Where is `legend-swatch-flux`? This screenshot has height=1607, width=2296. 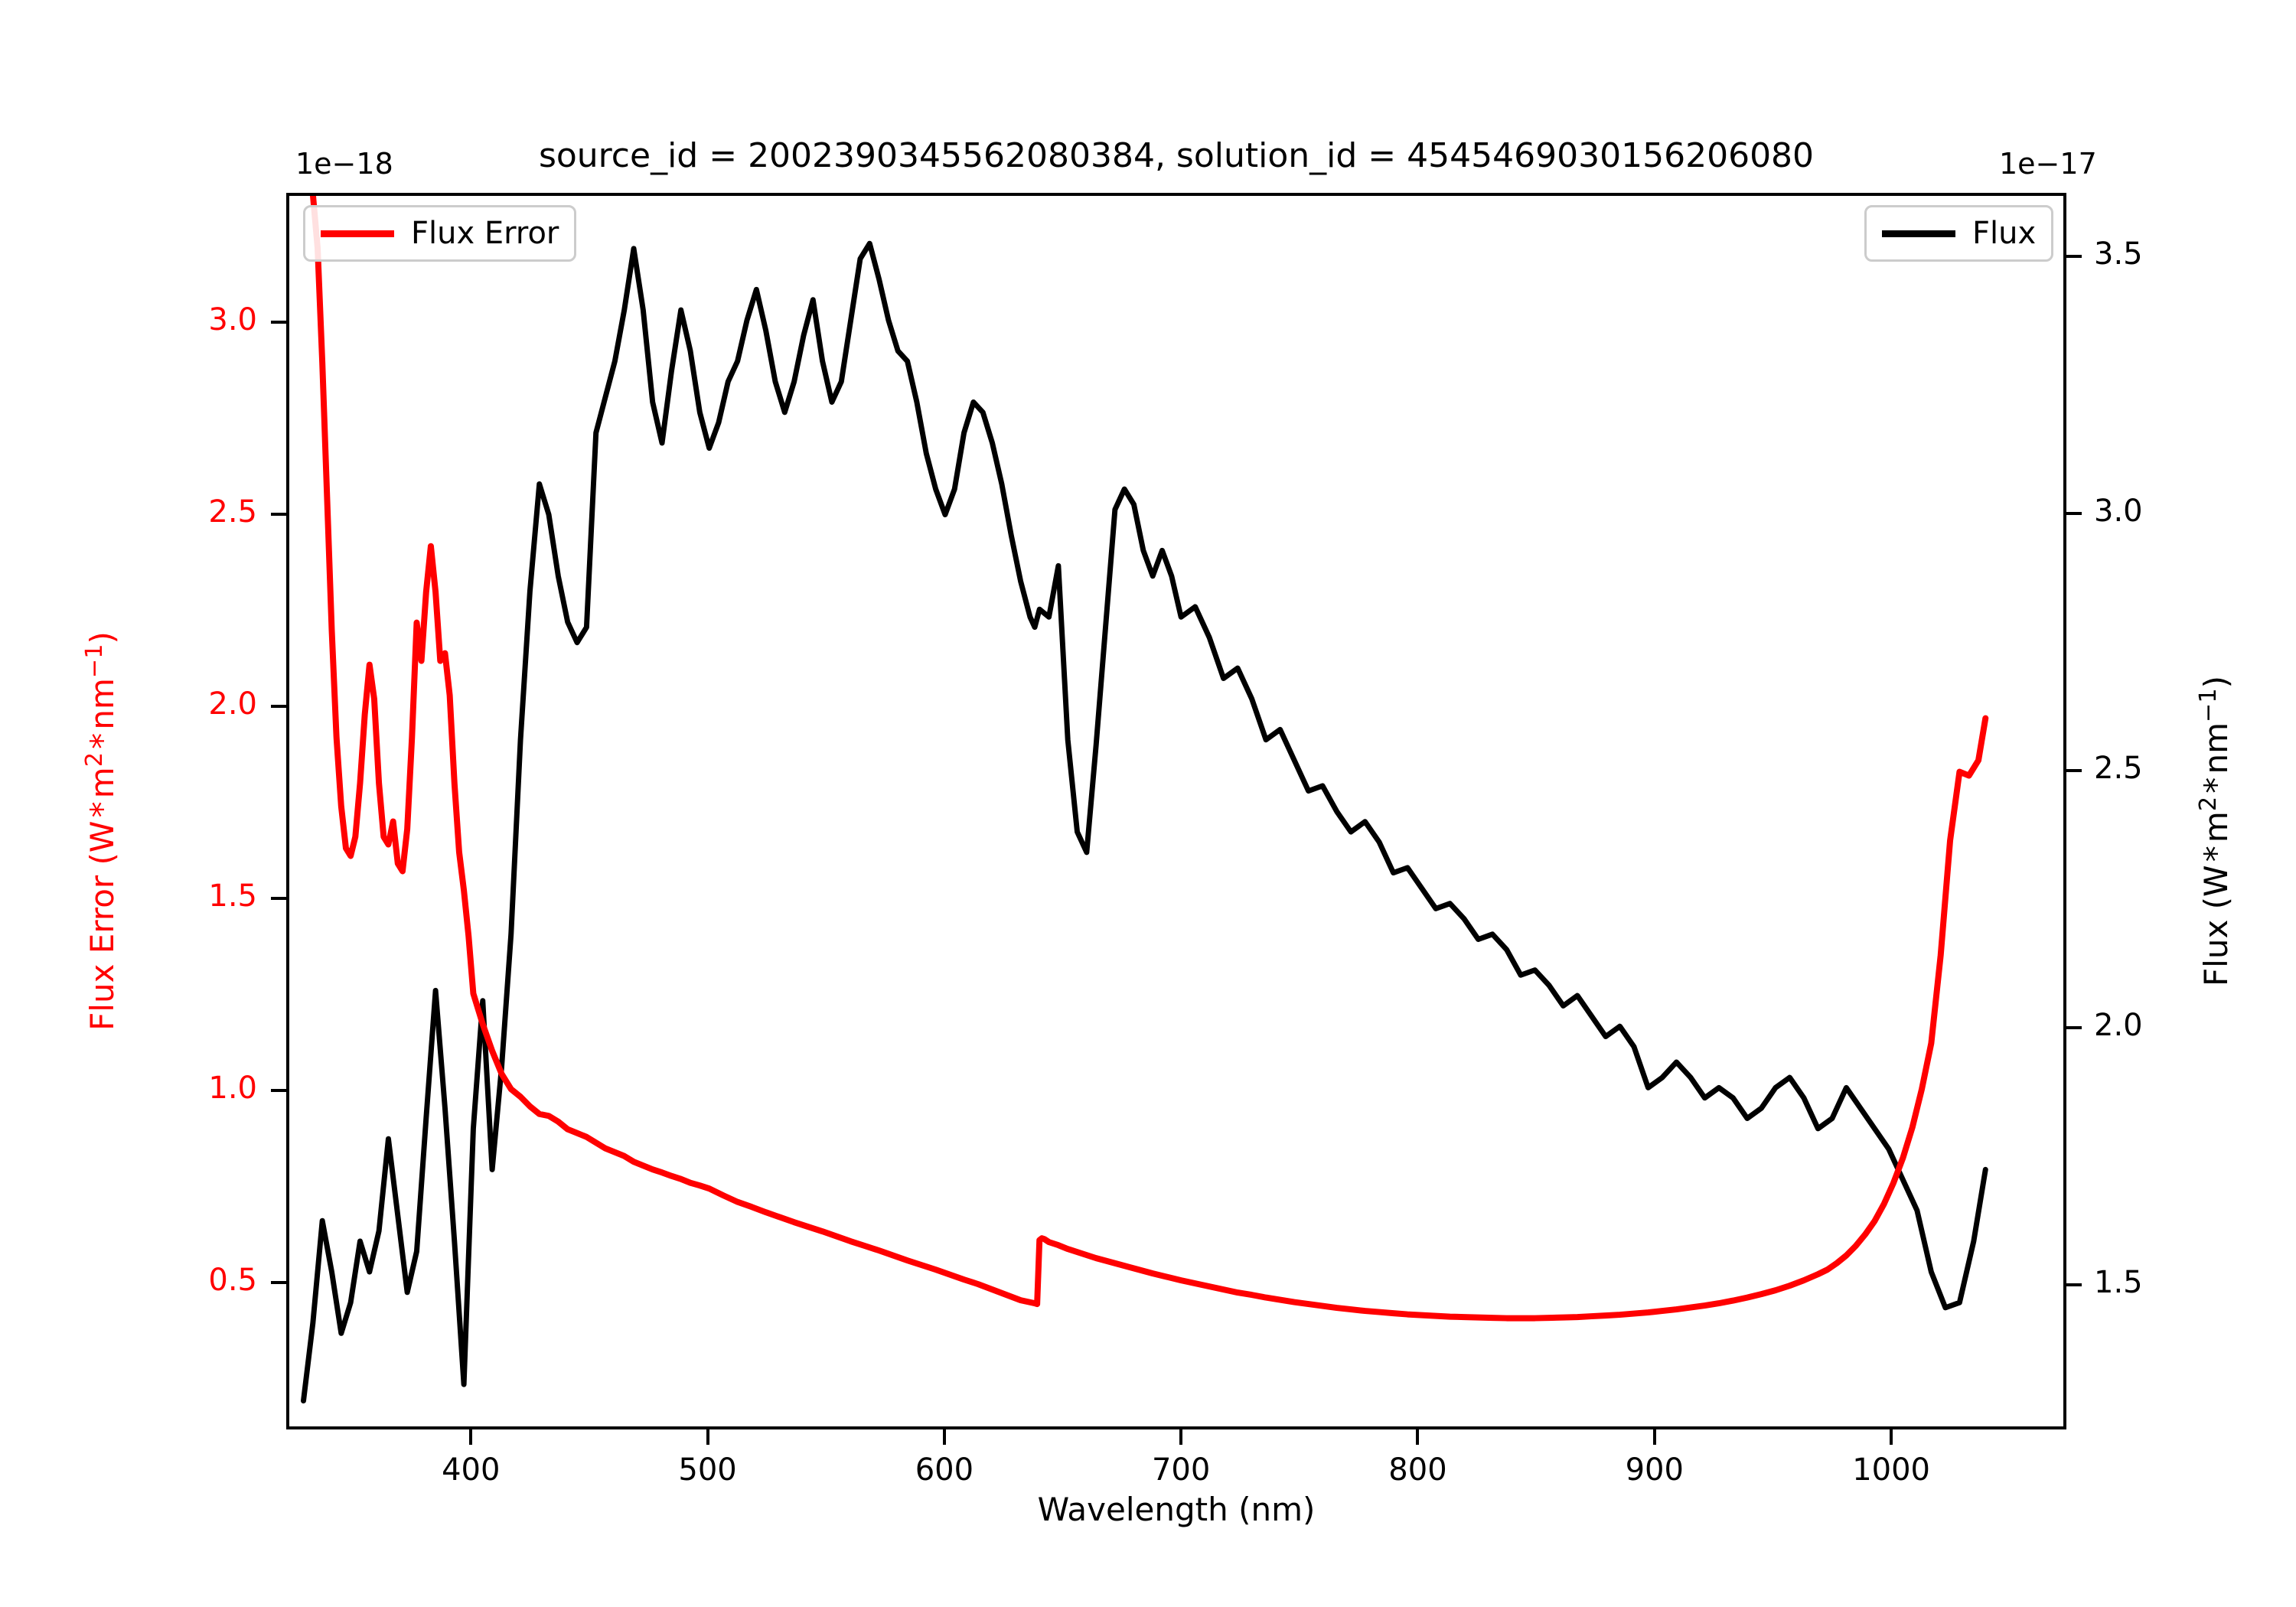
legend-swatch-flux is located at coordinates (1918, 234).